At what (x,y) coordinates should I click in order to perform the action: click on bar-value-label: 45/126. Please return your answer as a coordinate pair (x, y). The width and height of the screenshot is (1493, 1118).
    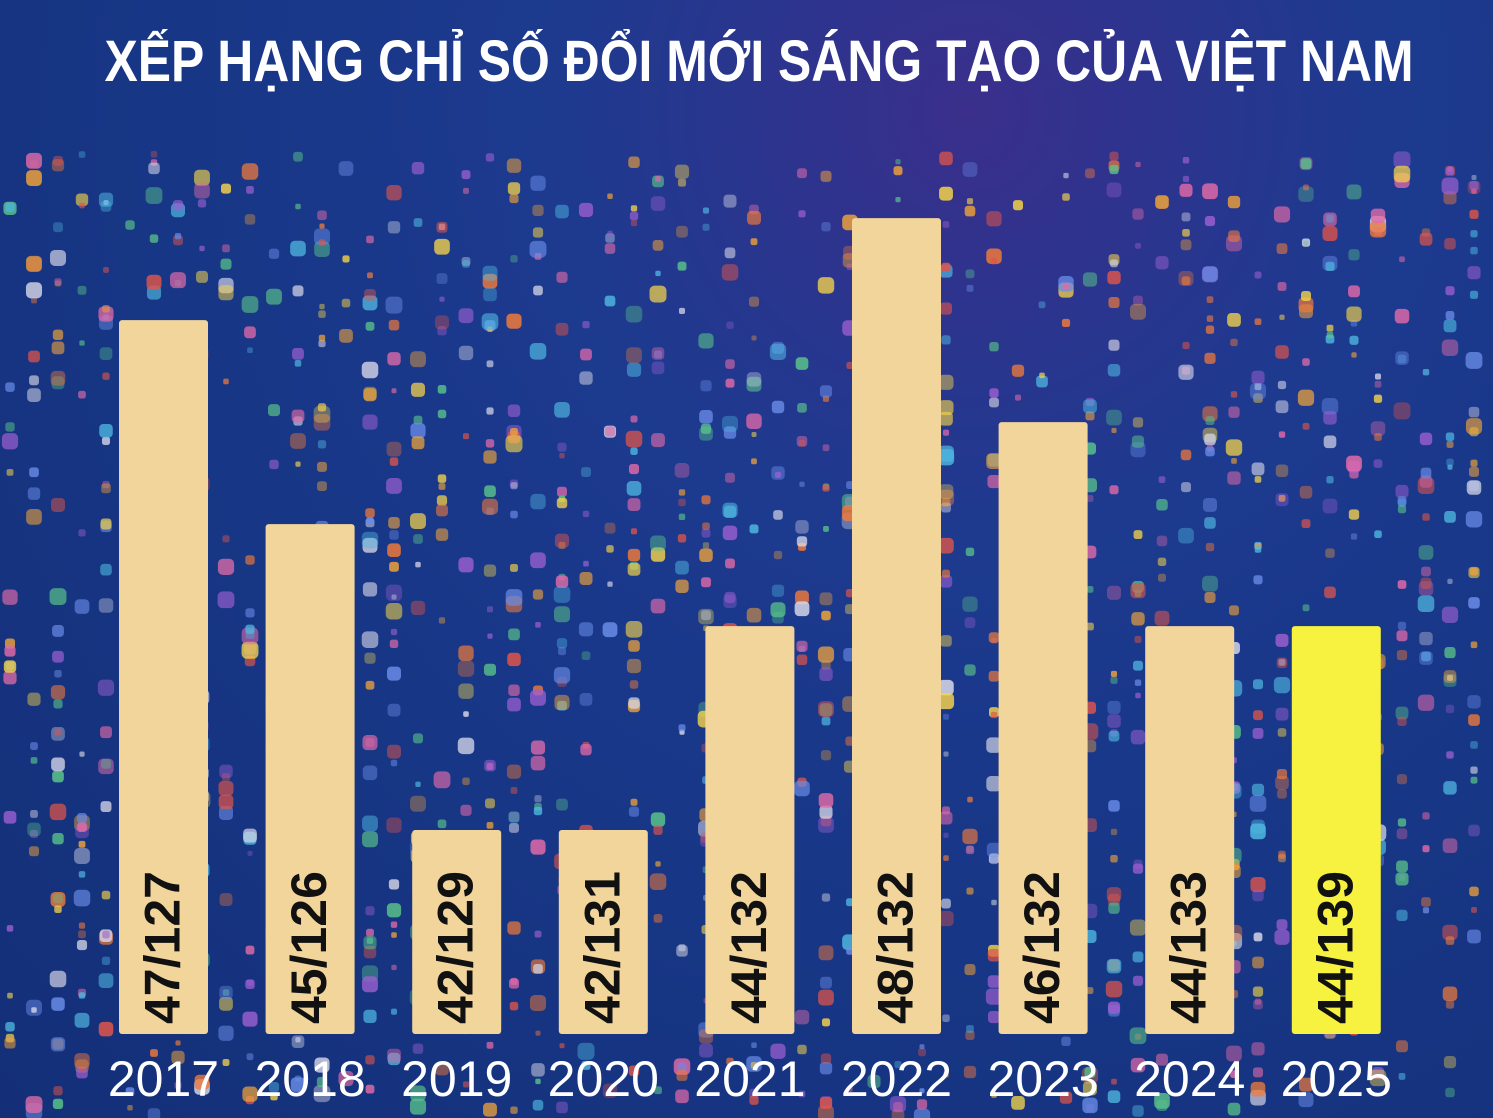
    Looking at the image, I should click on (309, 947).